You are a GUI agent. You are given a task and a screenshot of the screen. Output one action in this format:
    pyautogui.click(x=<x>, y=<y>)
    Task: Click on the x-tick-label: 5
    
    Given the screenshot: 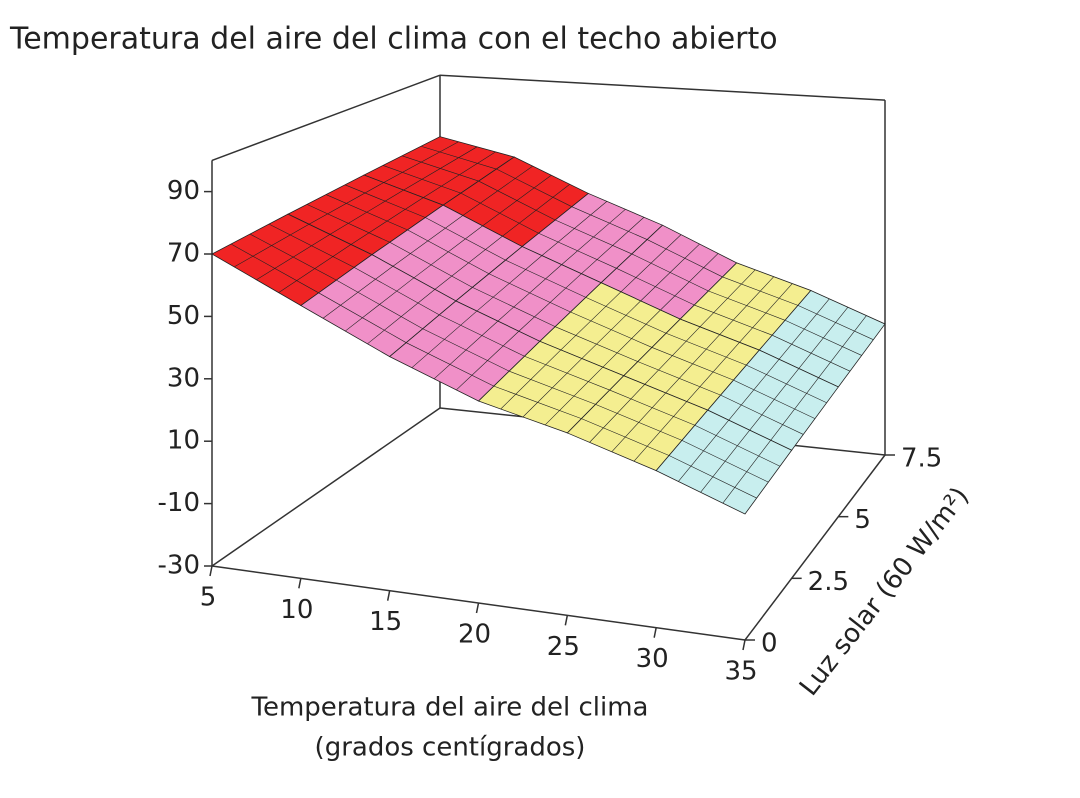 What is the action you would take?
    pyautogui.click(x=208, y=598)
    